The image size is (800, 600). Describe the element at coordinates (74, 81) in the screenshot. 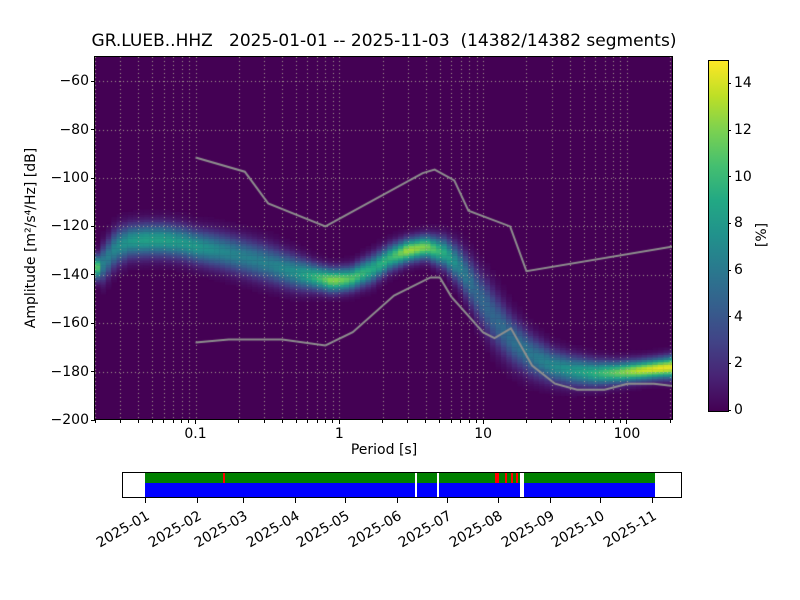

I see `y-tick-label: −60` at that location.